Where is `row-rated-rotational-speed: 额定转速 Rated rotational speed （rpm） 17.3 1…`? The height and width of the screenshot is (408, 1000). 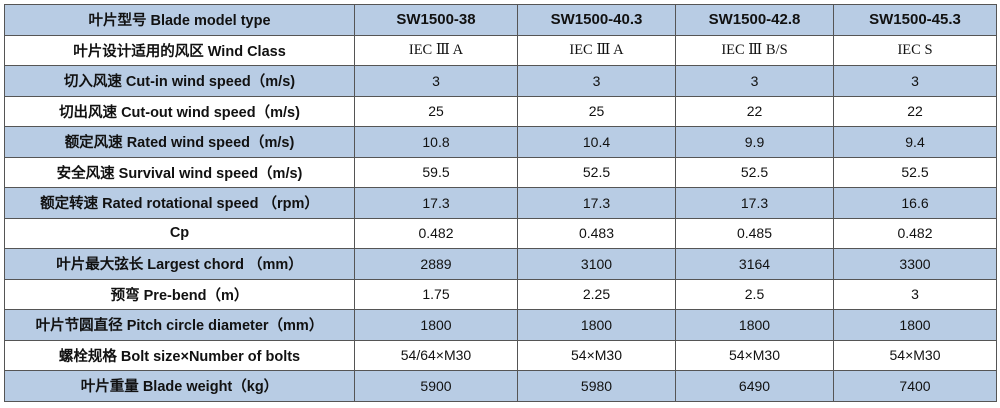 row-rated-rotational-speed: 额定转速 Rated rotational speed （rpm） 17.3 1… is located at coordinates (500, 203).